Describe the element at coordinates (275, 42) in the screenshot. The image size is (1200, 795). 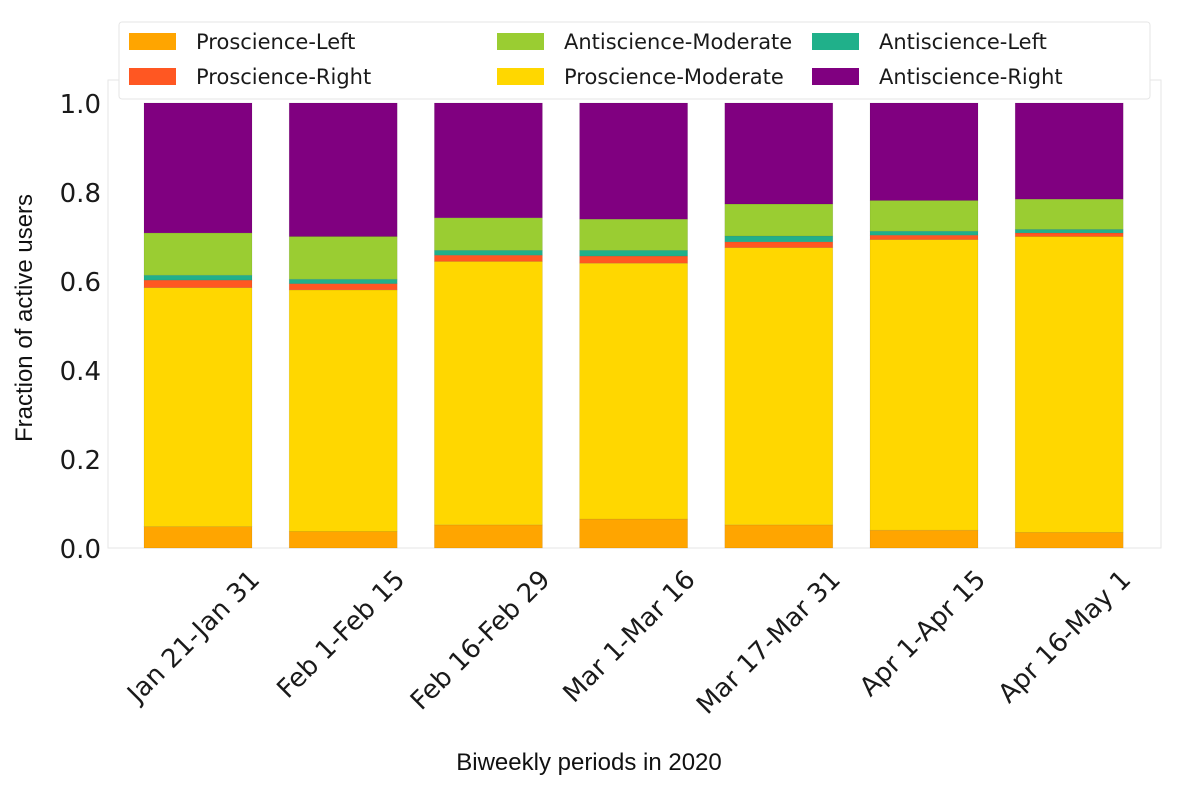
I see `legend-label: Proscience-Left` at that location.